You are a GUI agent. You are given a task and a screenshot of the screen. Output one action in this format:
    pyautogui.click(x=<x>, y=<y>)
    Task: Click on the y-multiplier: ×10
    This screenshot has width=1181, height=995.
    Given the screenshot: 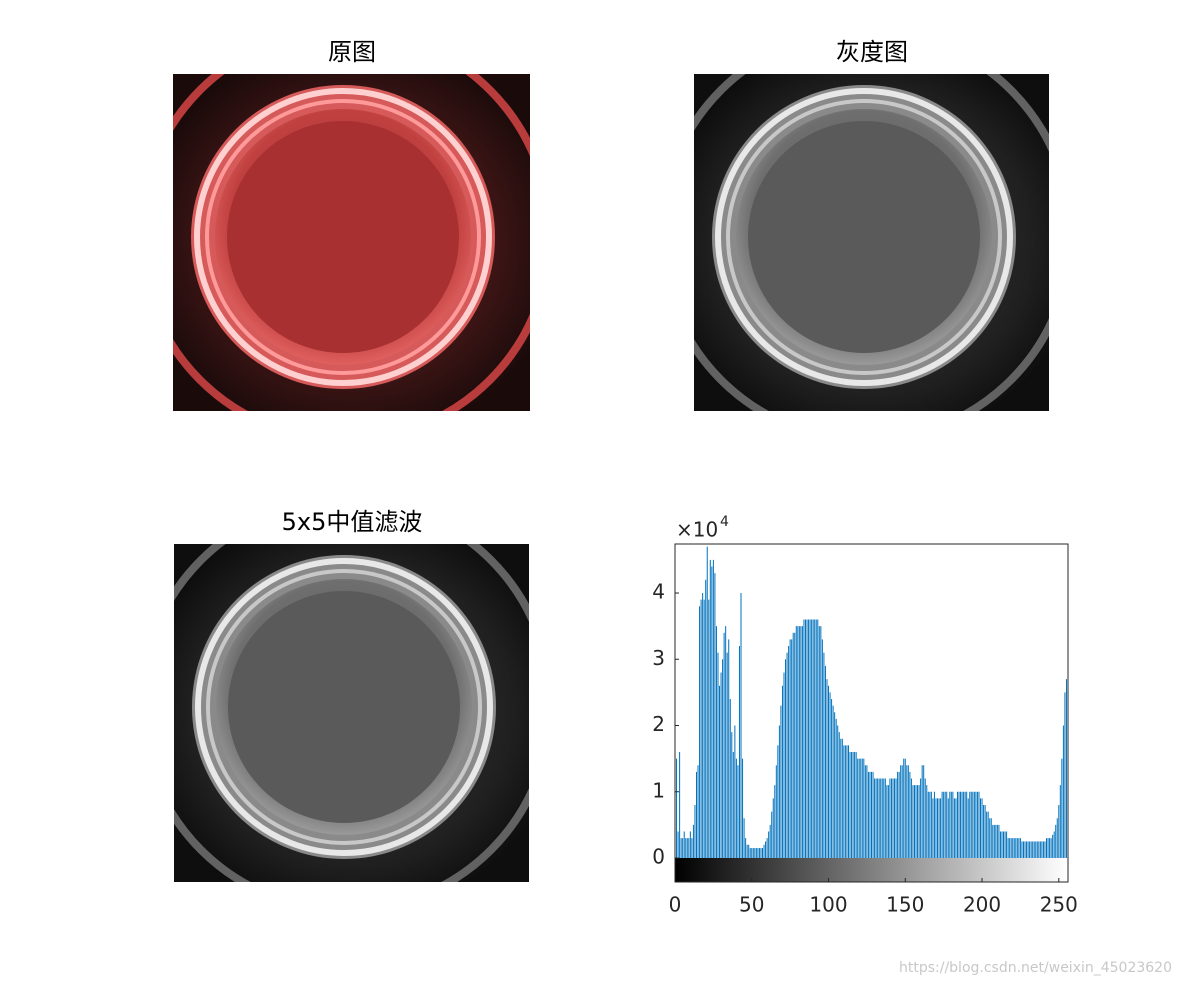 What is the action you would take?
    pyautogui.click(x=697, y=530)
    